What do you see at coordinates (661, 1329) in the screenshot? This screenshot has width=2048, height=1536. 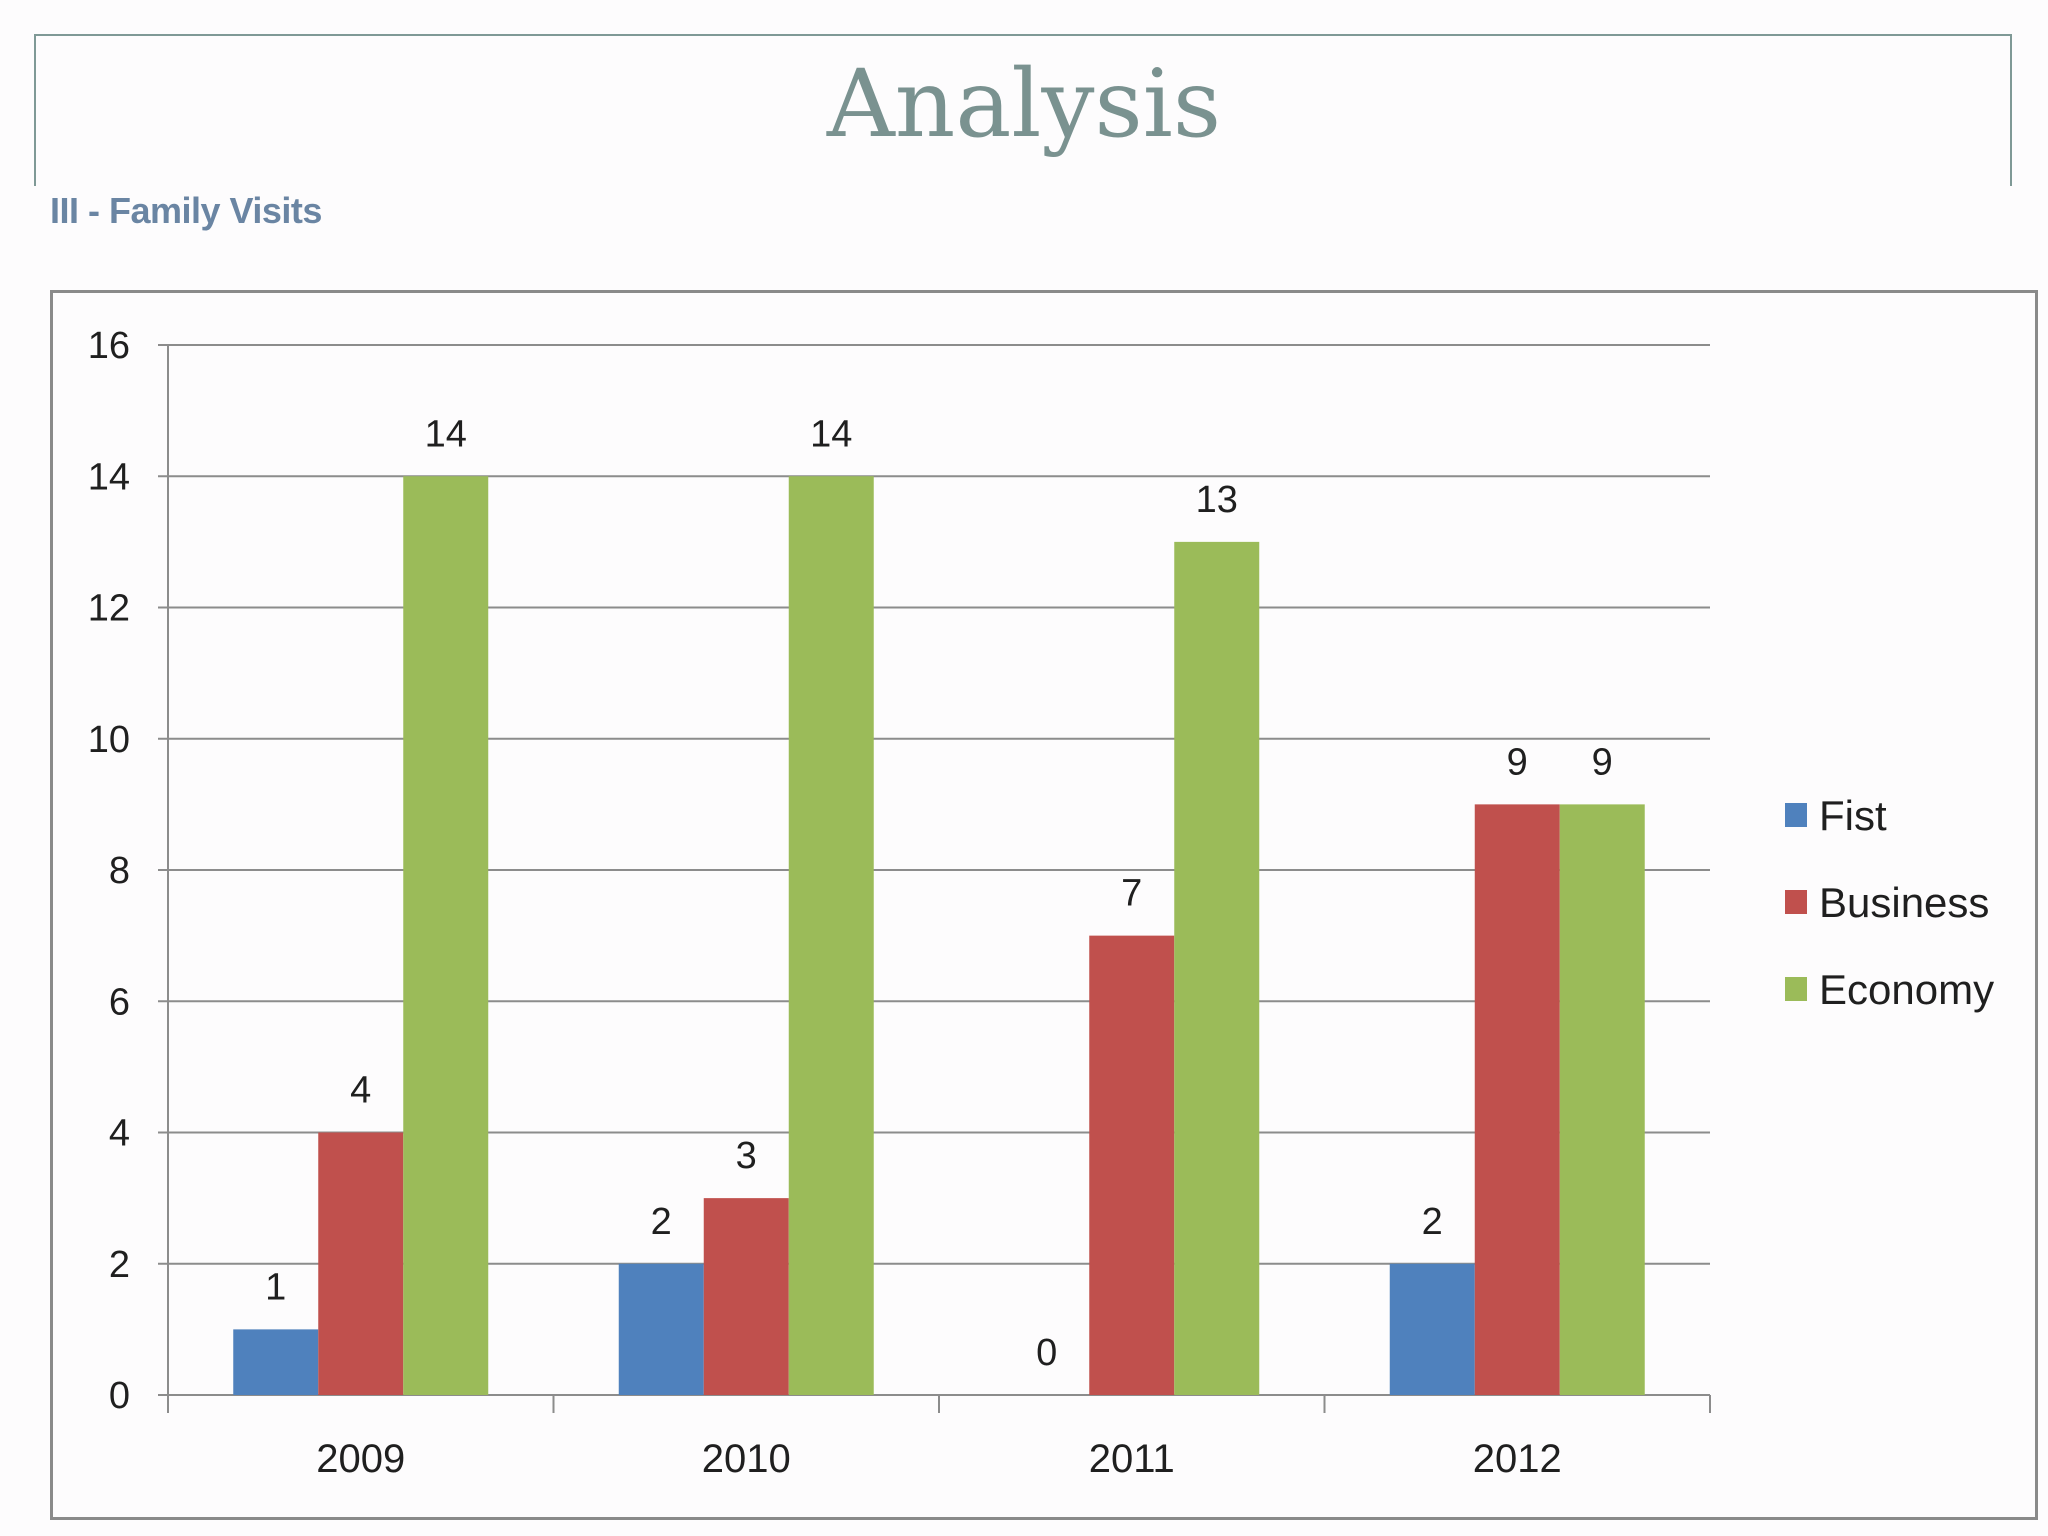 I see `bar-fist-2010` at bounding box center [661, 1329].